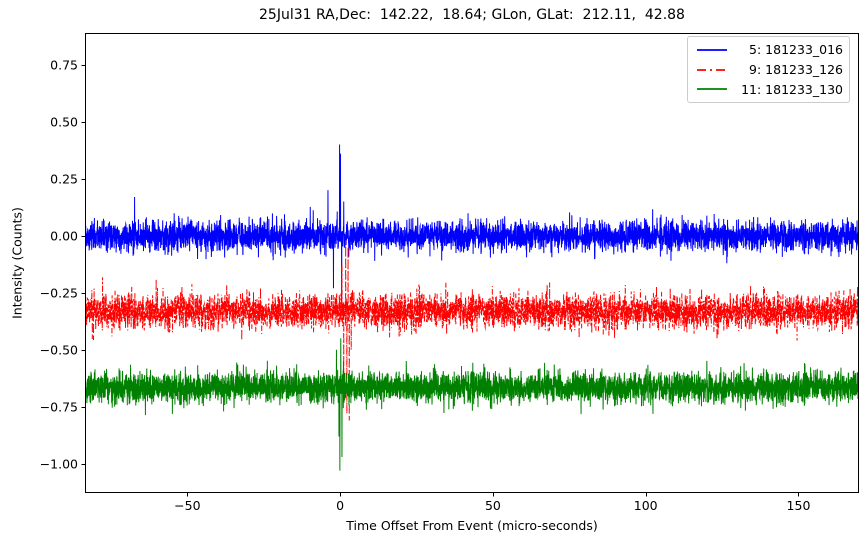 Image resolution: width=866 pixels, height=545 pixels. What do you see at coordinates (58, 350) in the screenshot?
I see `y-tick-label: −0.50` at bounding box center [58, 350].